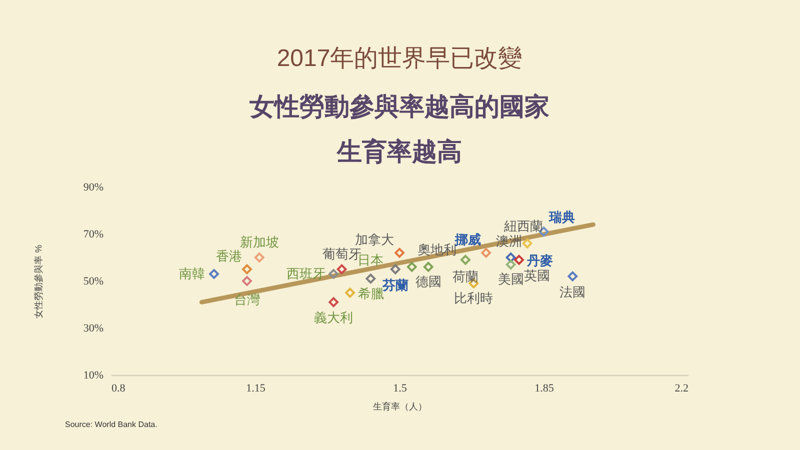 Image resolution: width=800 pixels, height=450 pixels. Describe the element at coordinates (229, 256) in the screenshot. I see `annotation: 香港` at that location.